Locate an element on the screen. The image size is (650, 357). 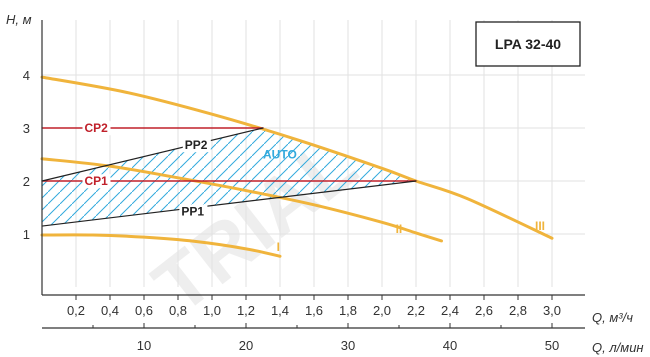
series-label-cp1: CP1 is located at coordinates (97, 181).